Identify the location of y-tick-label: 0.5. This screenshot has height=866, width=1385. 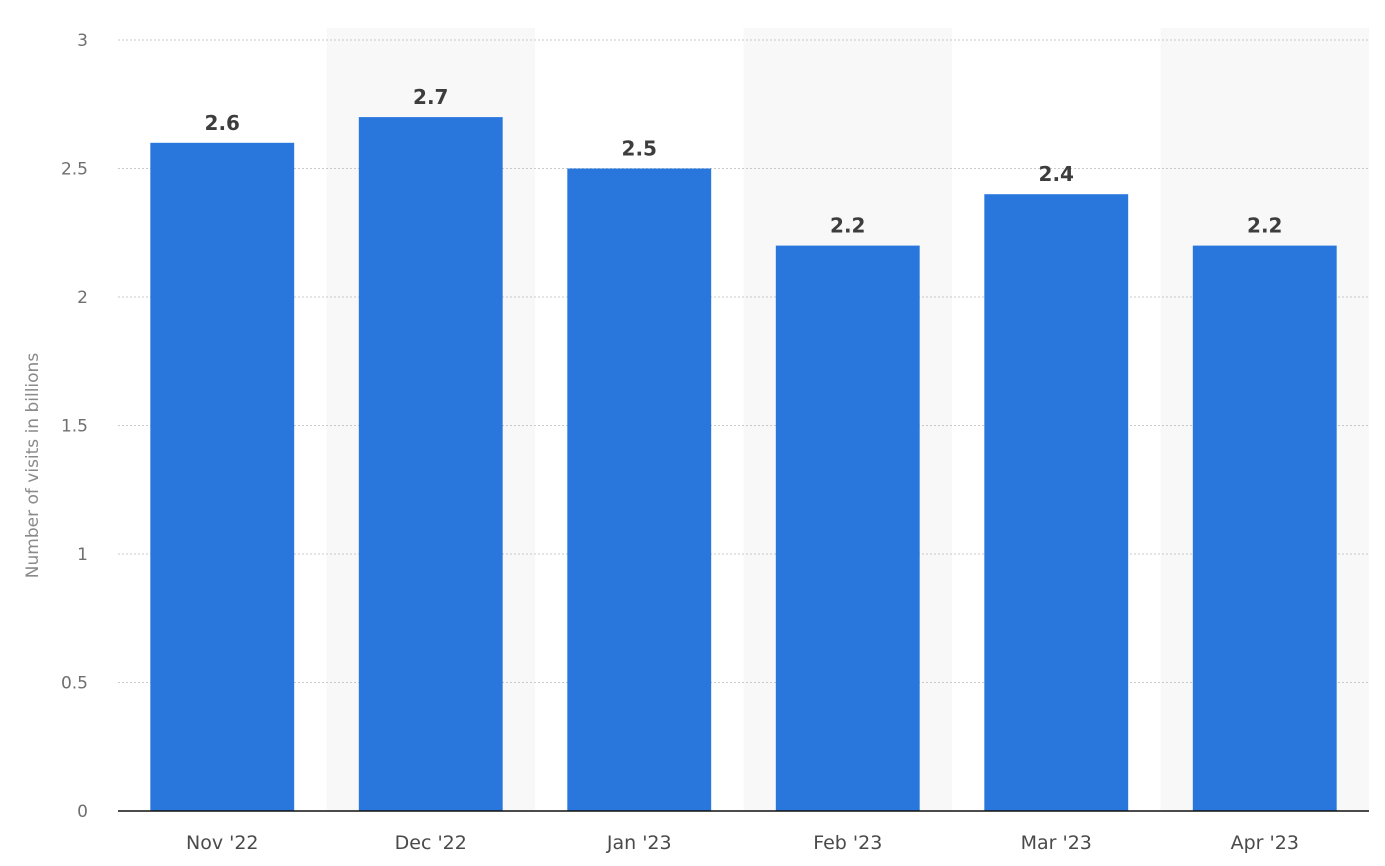
(74, 684).